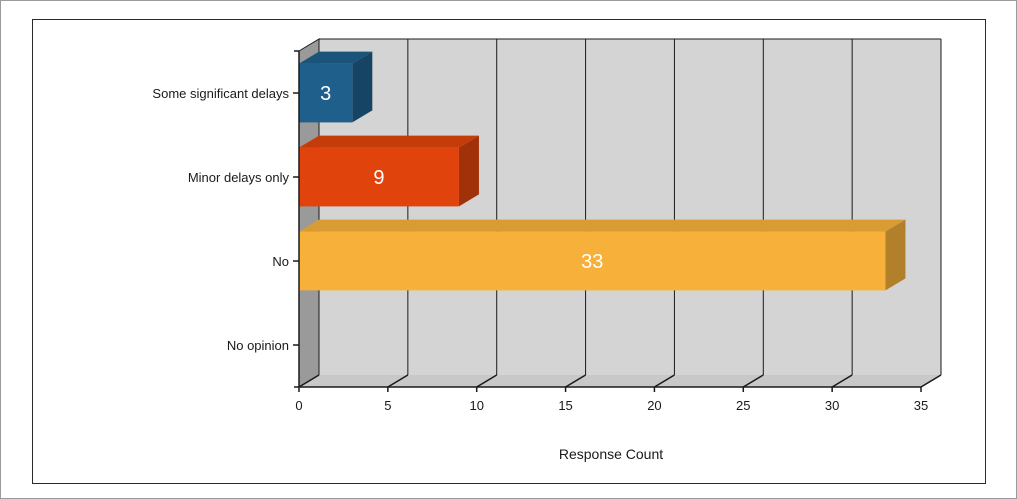 The height and width of the screenshot is (499, 1017). I want to click on y-tick-label: No, so click(280, 261).